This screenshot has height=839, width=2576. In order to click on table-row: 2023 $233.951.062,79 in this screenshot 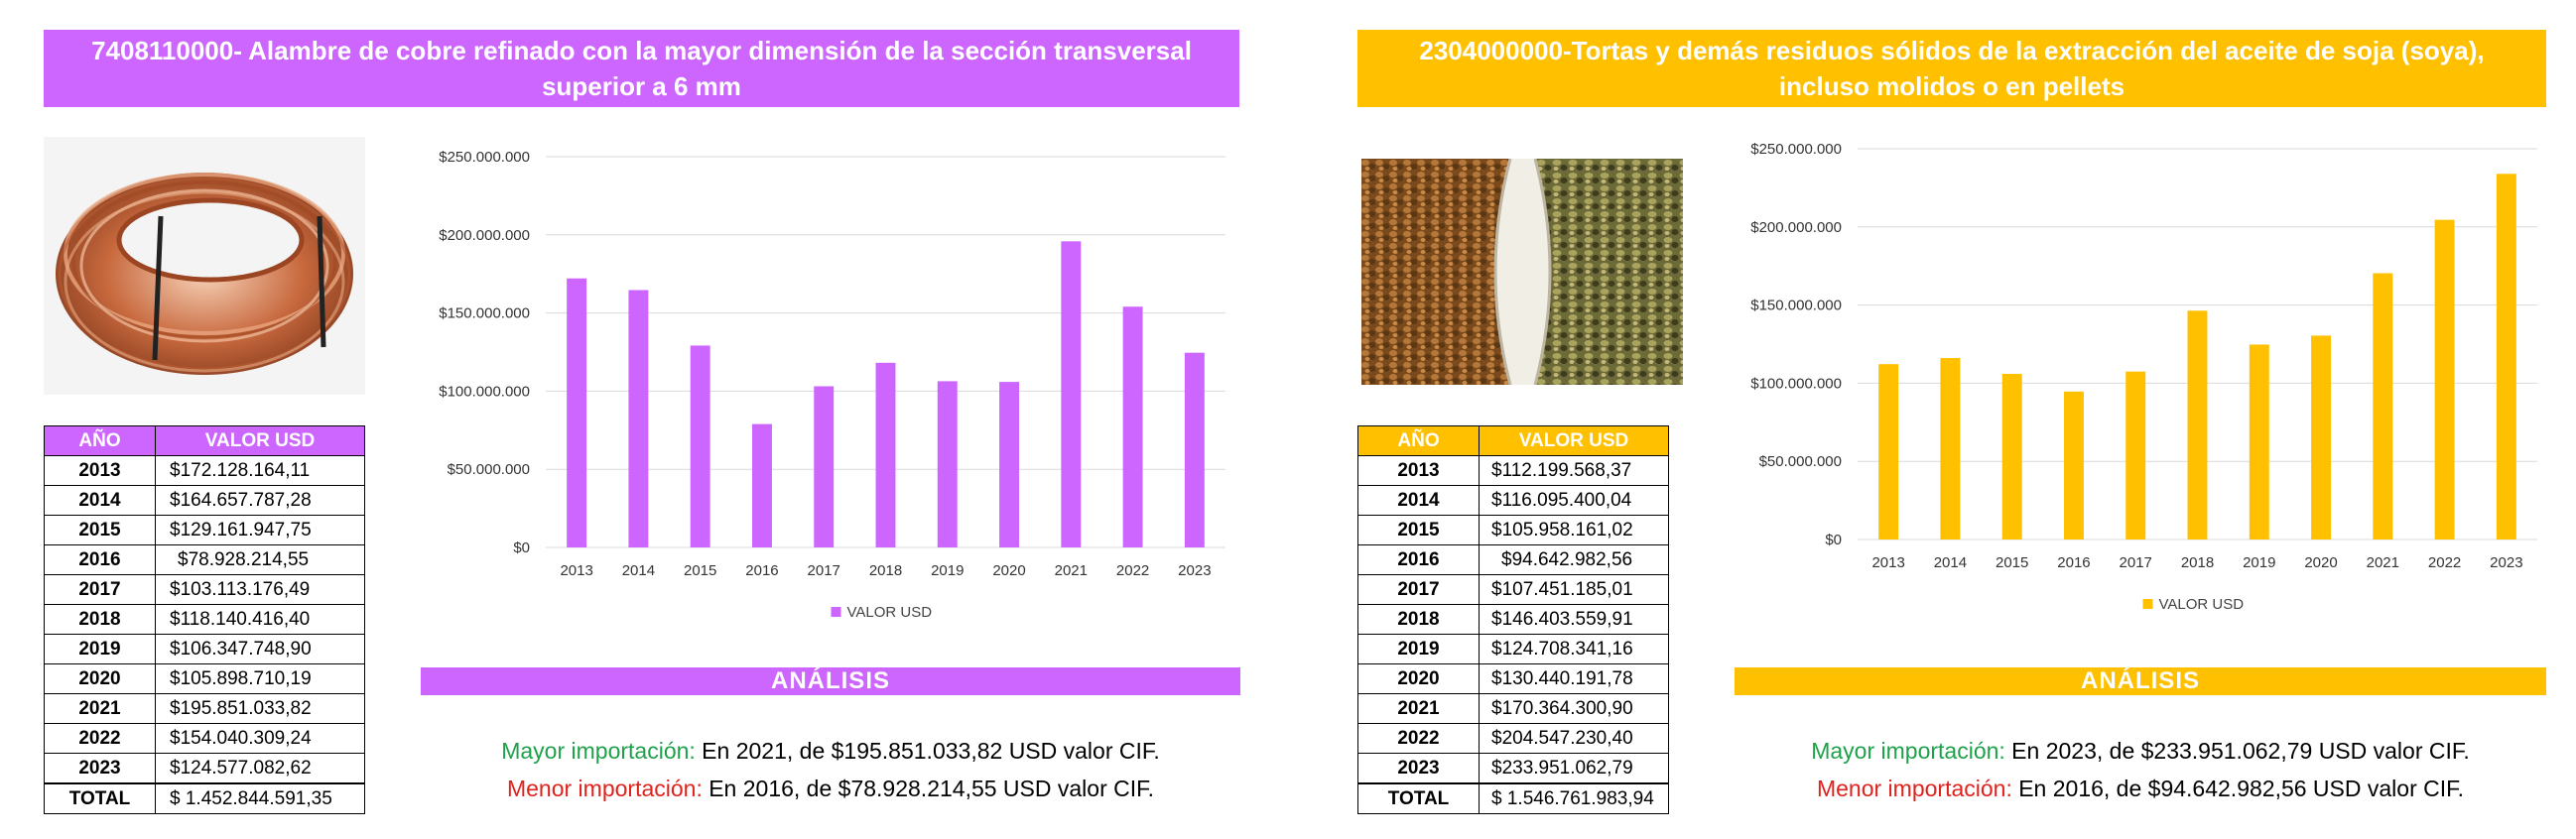, I will do `click(1513, 769)`.